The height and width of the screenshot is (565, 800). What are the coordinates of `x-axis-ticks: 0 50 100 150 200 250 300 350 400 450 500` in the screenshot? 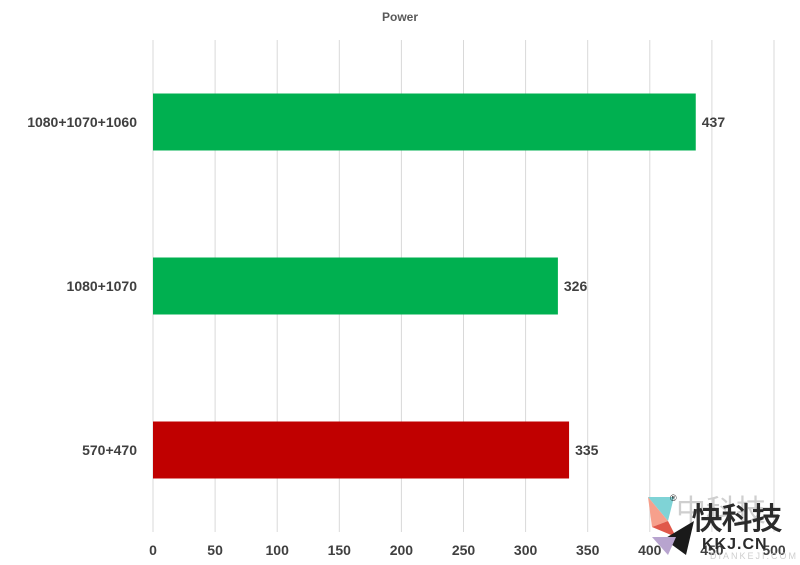 It's located at (467, 550).